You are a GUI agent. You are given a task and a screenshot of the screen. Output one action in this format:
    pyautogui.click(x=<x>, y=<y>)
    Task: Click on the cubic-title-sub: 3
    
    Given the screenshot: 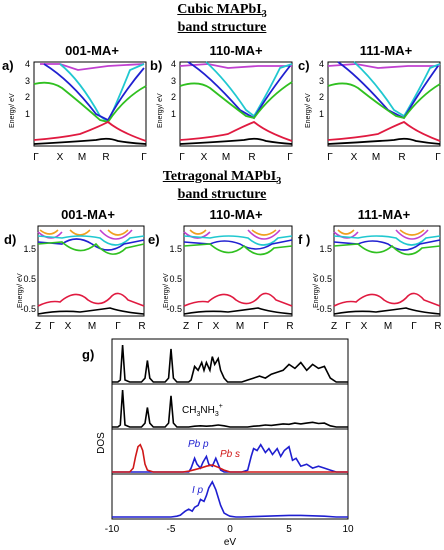 What is the action you would take?
    pyautogui.click(x=264, y=14)
    